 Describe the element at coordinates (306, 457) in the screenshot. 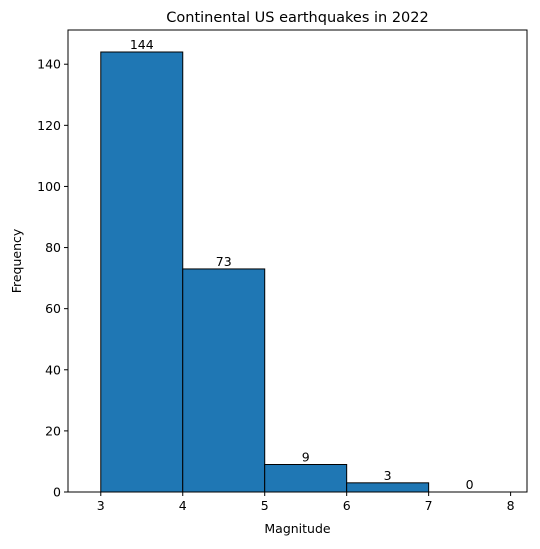

I see `bar-value-label-3: 9` at that location.